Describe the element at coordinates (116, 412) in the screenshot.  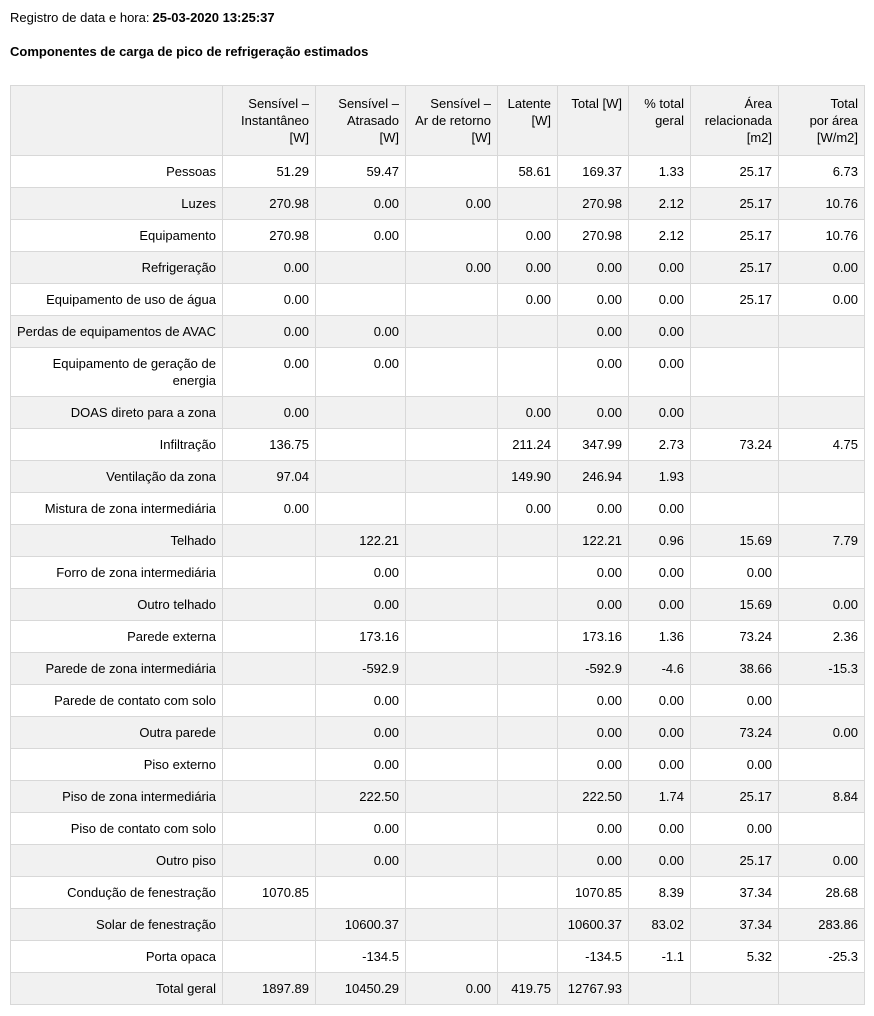
I see `row-label: DOAS direto para a zona` at that location.